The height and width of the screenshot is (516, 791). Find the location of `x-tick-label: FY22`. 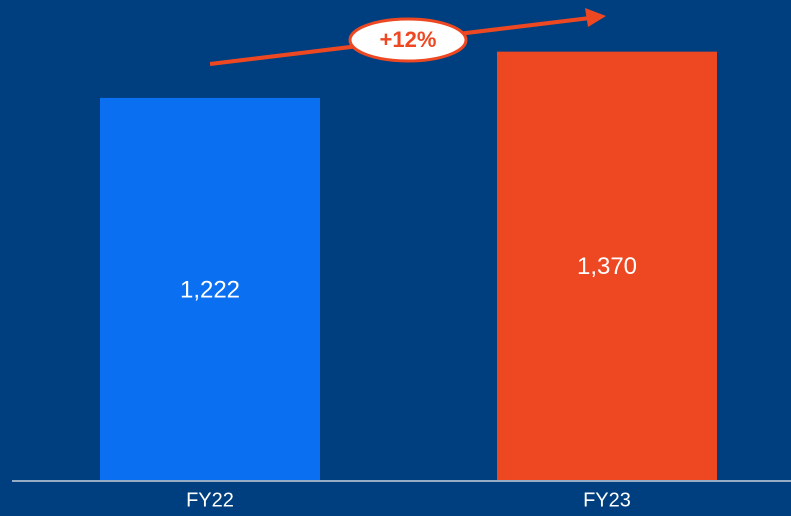

x-tick-label: FY22 is located at coordinates (210, 500).